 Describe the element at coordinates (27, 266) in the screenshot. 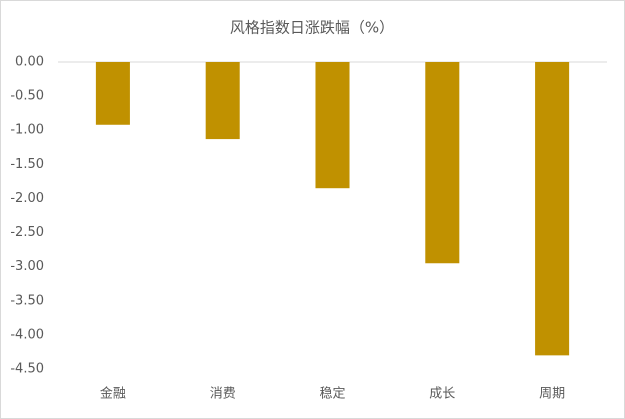

I see `y-tick-label: -3.00` at that location.